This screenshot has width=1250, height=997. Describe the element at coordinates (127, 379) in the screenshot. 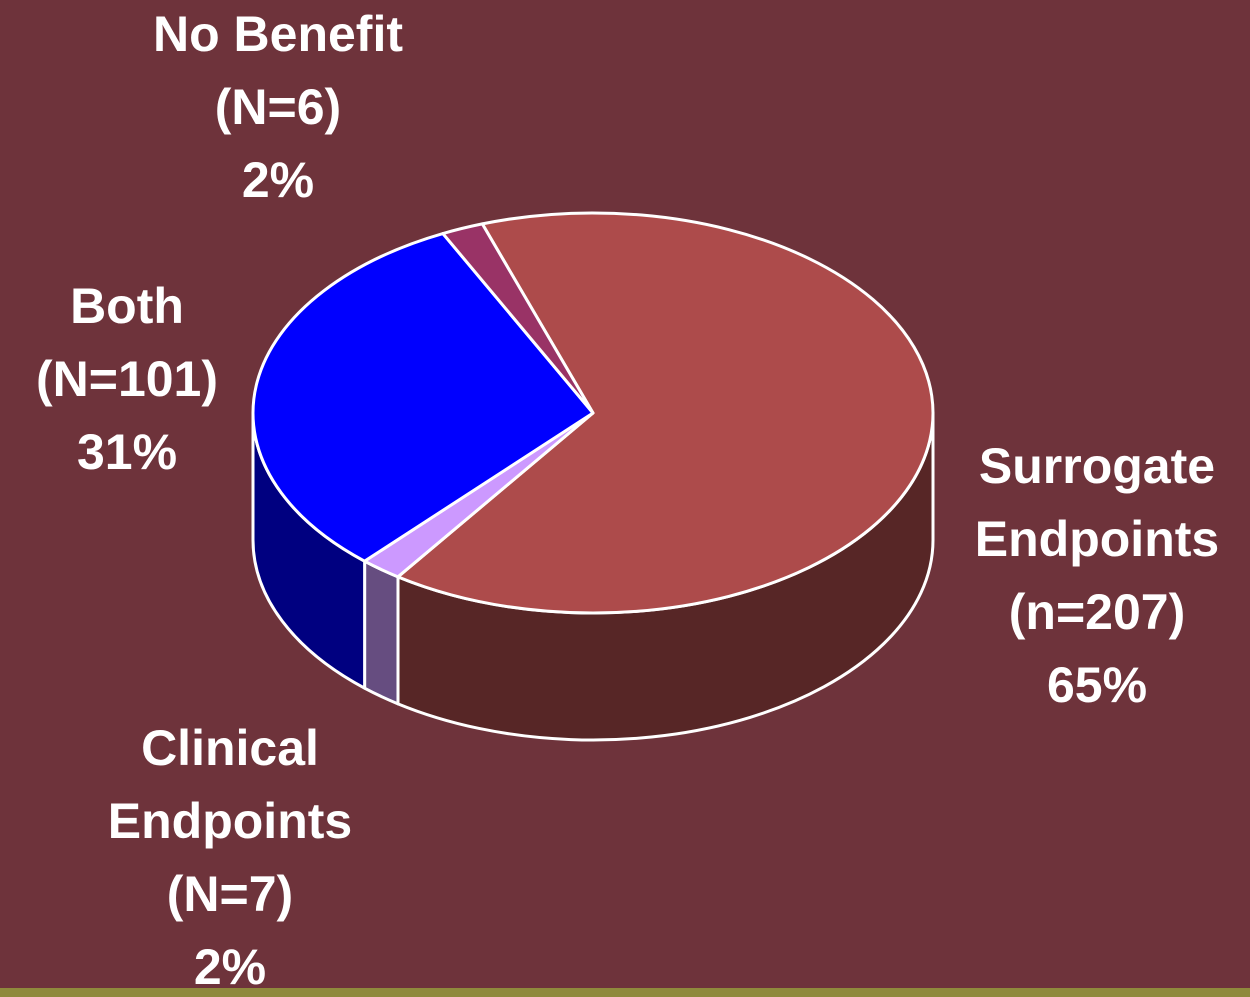

I see `count-label: (N=101)` at that location.